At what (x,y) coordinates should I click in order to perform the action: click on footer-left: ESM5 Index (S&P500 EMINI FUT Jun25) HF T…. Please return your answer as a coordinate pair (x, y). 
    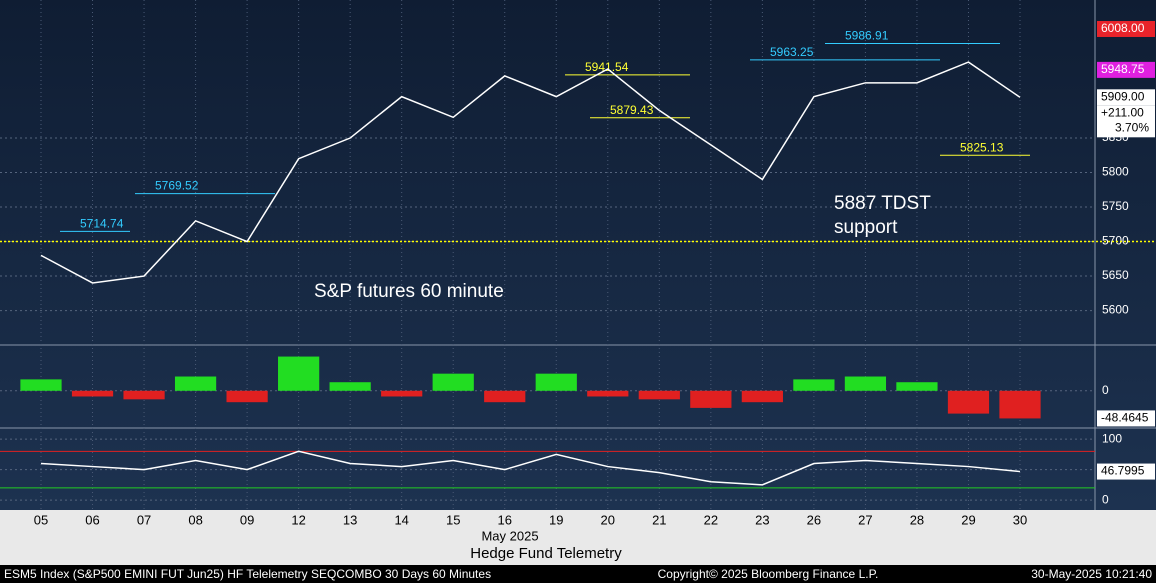
    Looking at the image, I should click on (247, 574).